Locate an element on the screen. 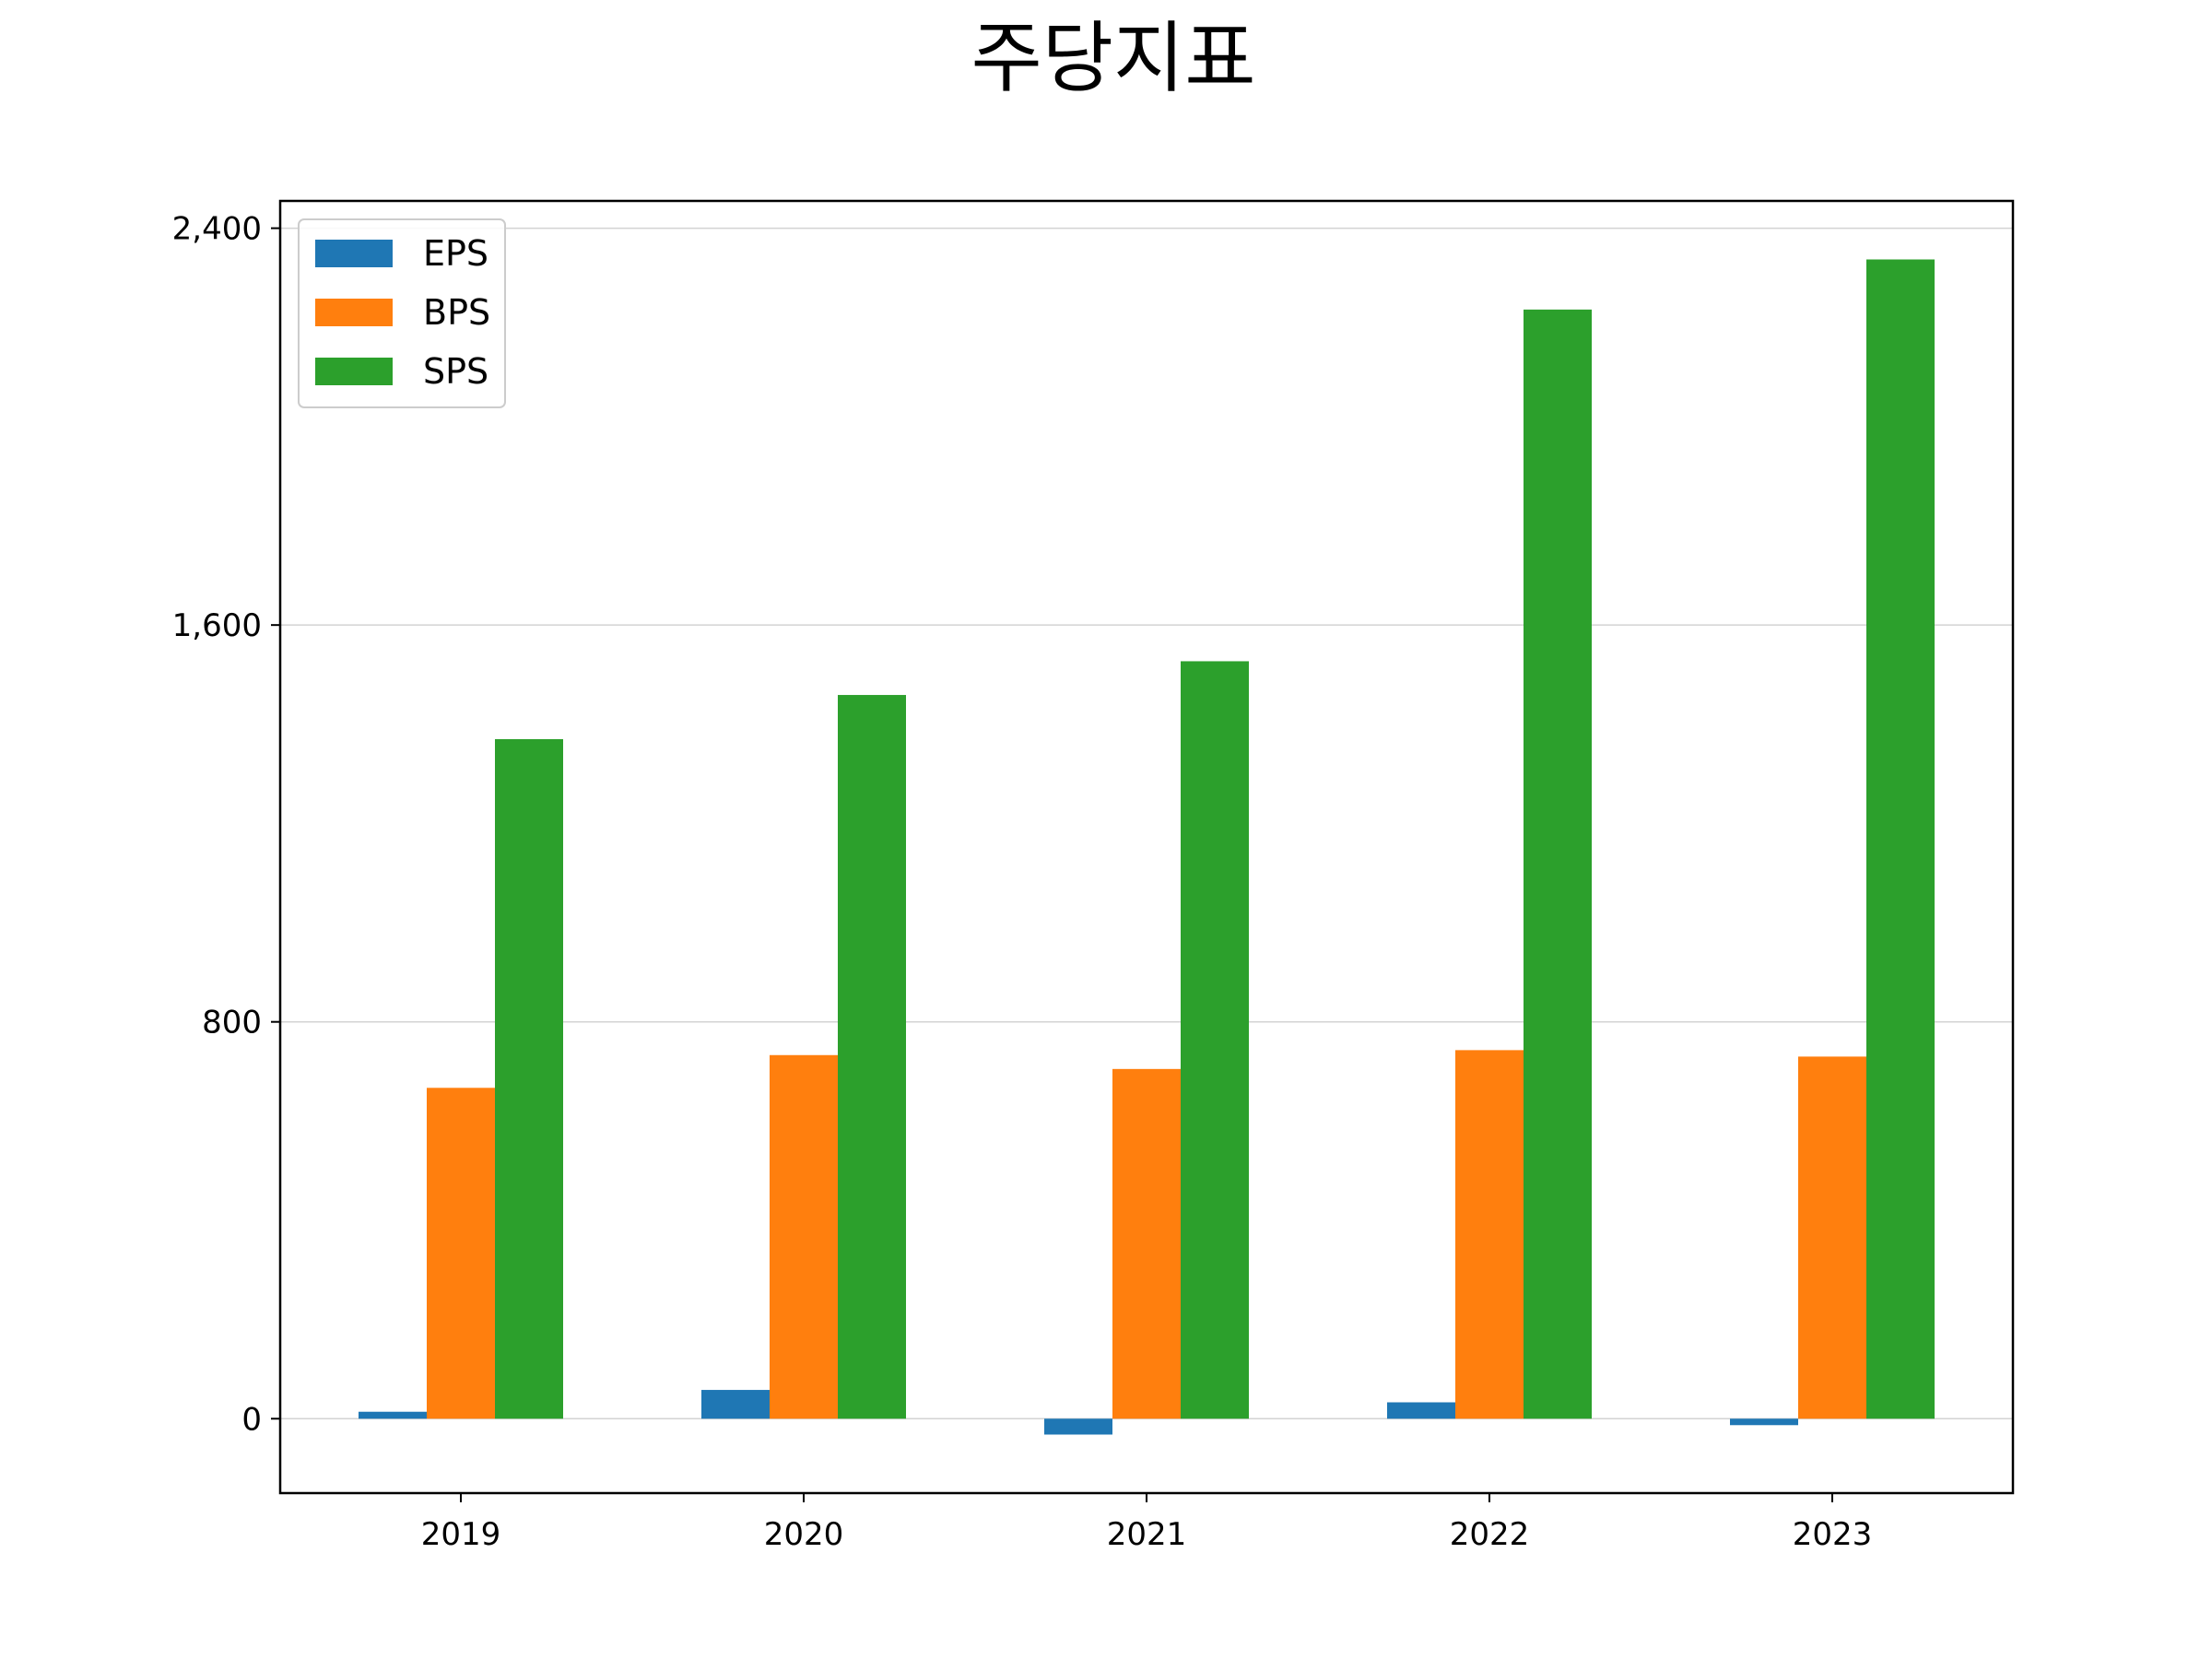  bar-sps-2020 is located at coordinates (872, 1057).